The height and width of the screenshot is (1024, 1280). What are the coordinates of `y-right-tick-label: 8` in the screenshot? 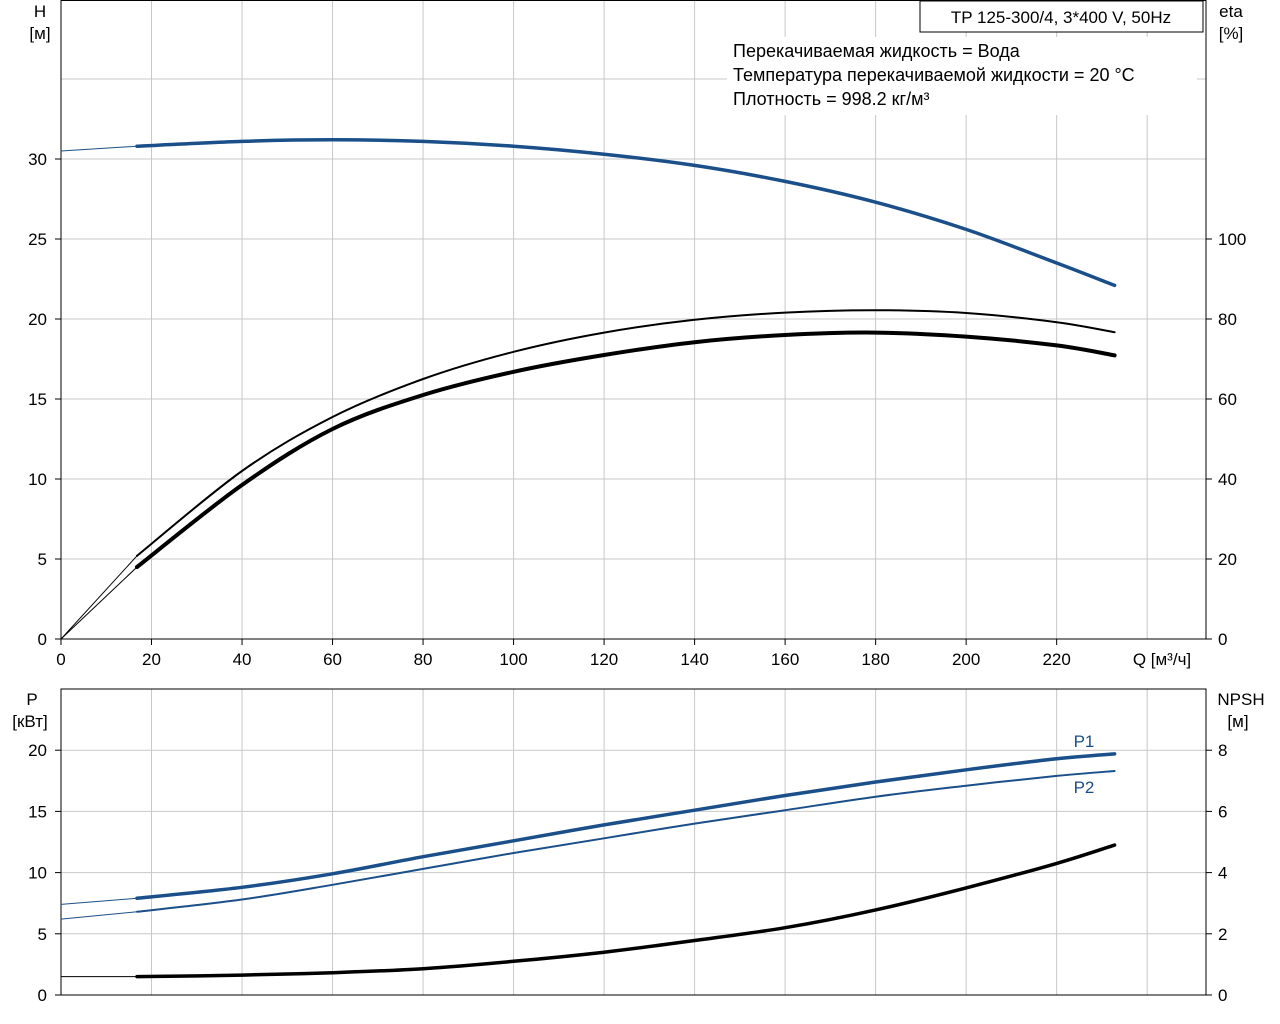 It's located at (1222, 750).